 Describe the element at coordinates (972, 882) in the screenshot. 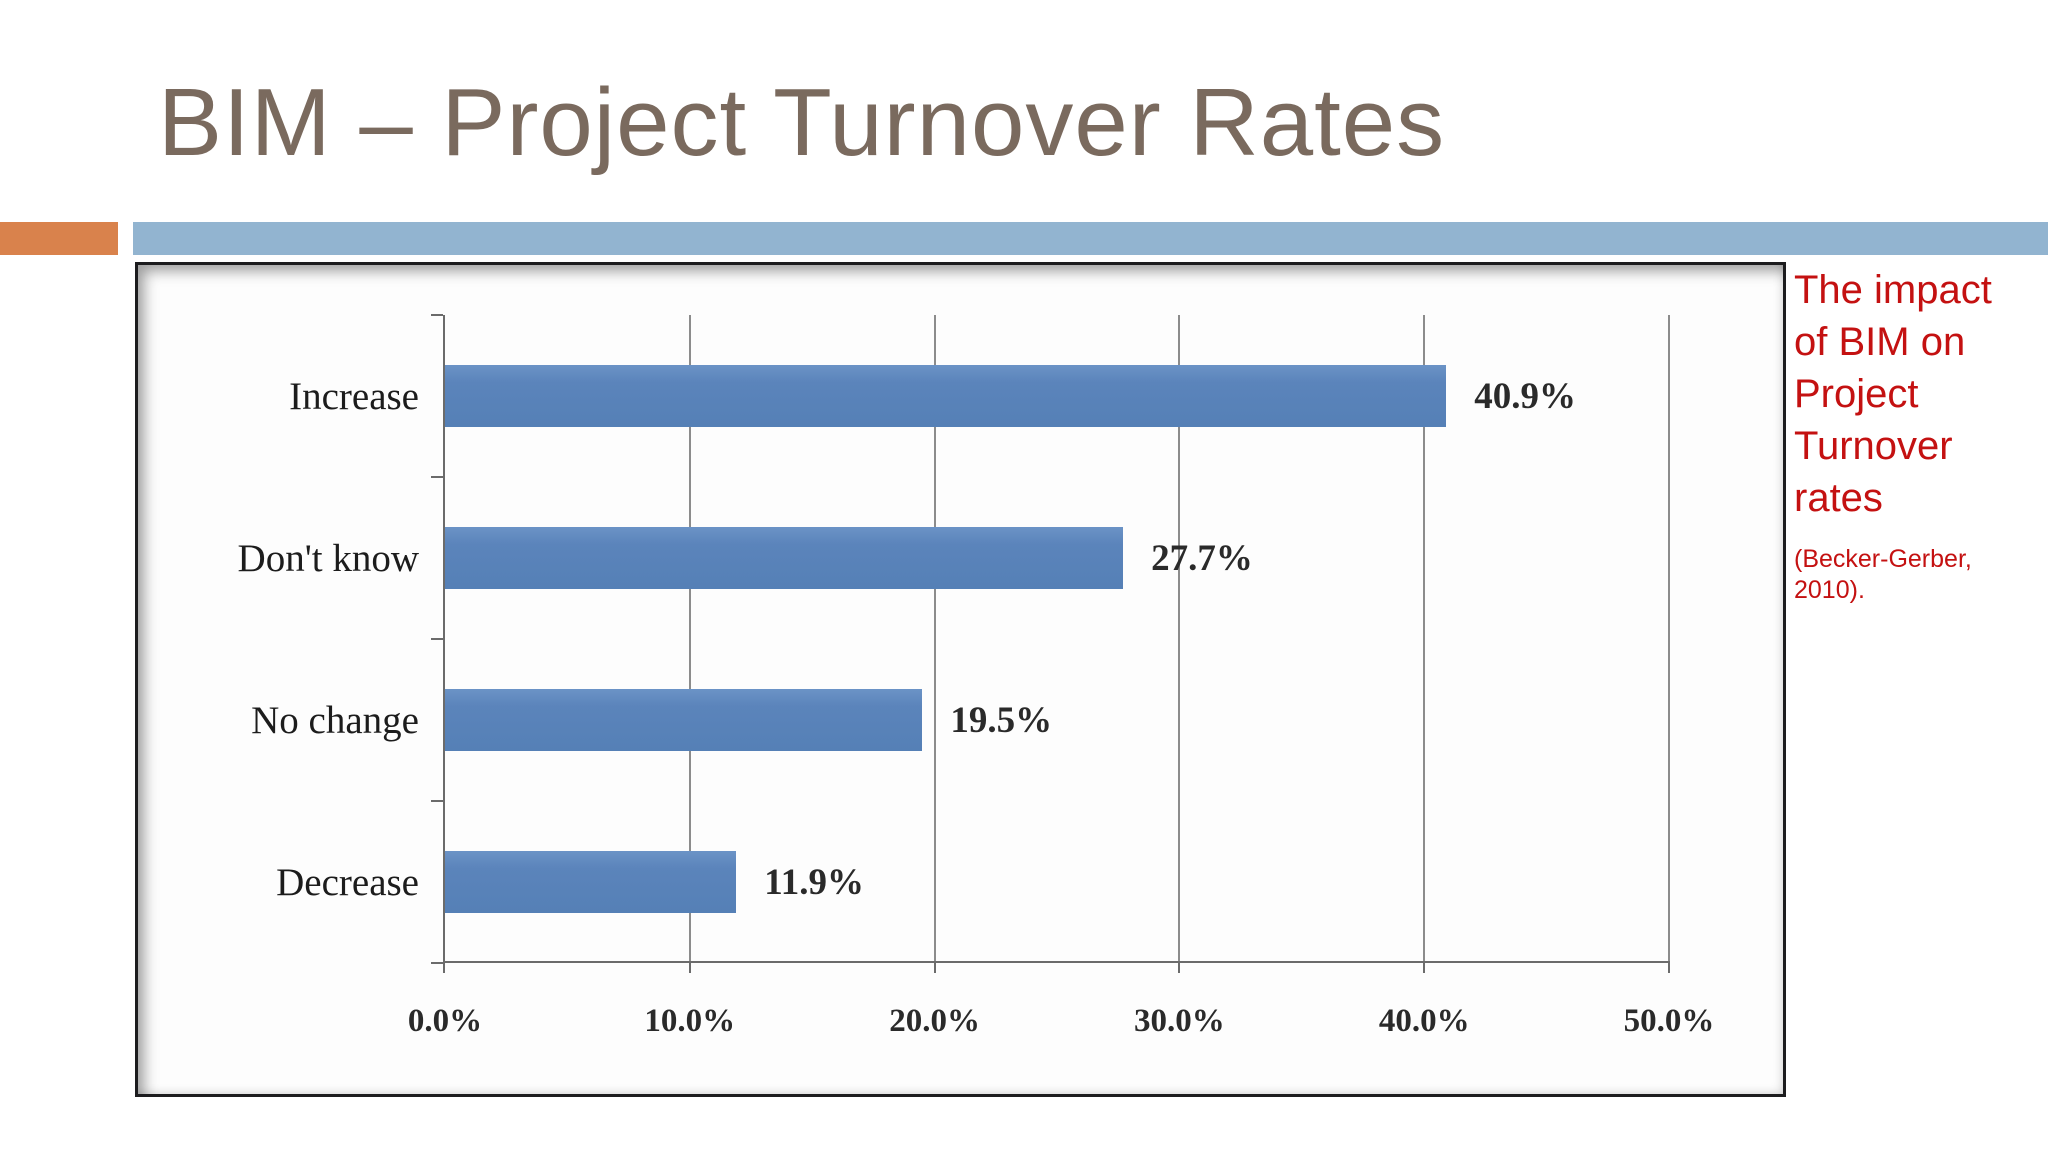

I see `bar-row-decrease: Decrease 11.9%` at that location.